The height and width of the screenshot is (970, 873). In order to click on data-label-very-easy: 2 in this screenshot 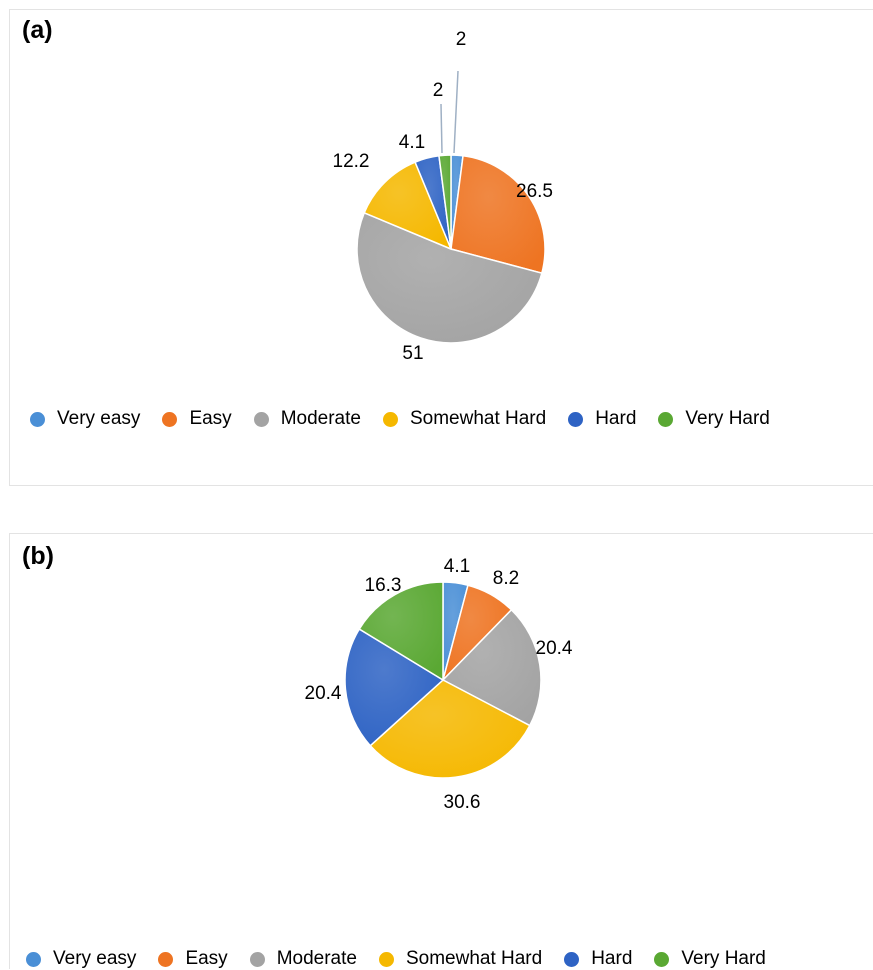, I will do `click(461, 39)`.